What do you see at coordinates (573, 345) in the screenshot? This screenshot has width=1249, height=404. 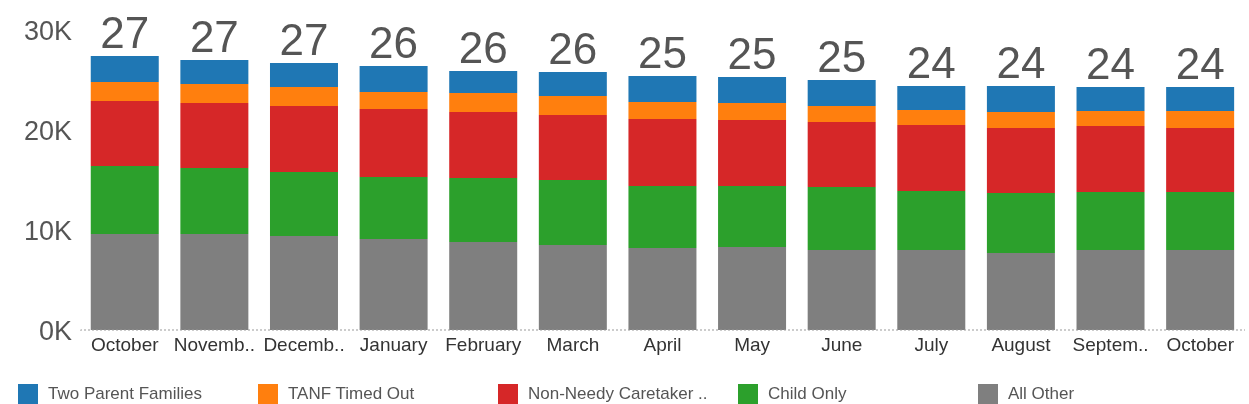 I see `x-tick-label: March` at bounding box center [573, 345].